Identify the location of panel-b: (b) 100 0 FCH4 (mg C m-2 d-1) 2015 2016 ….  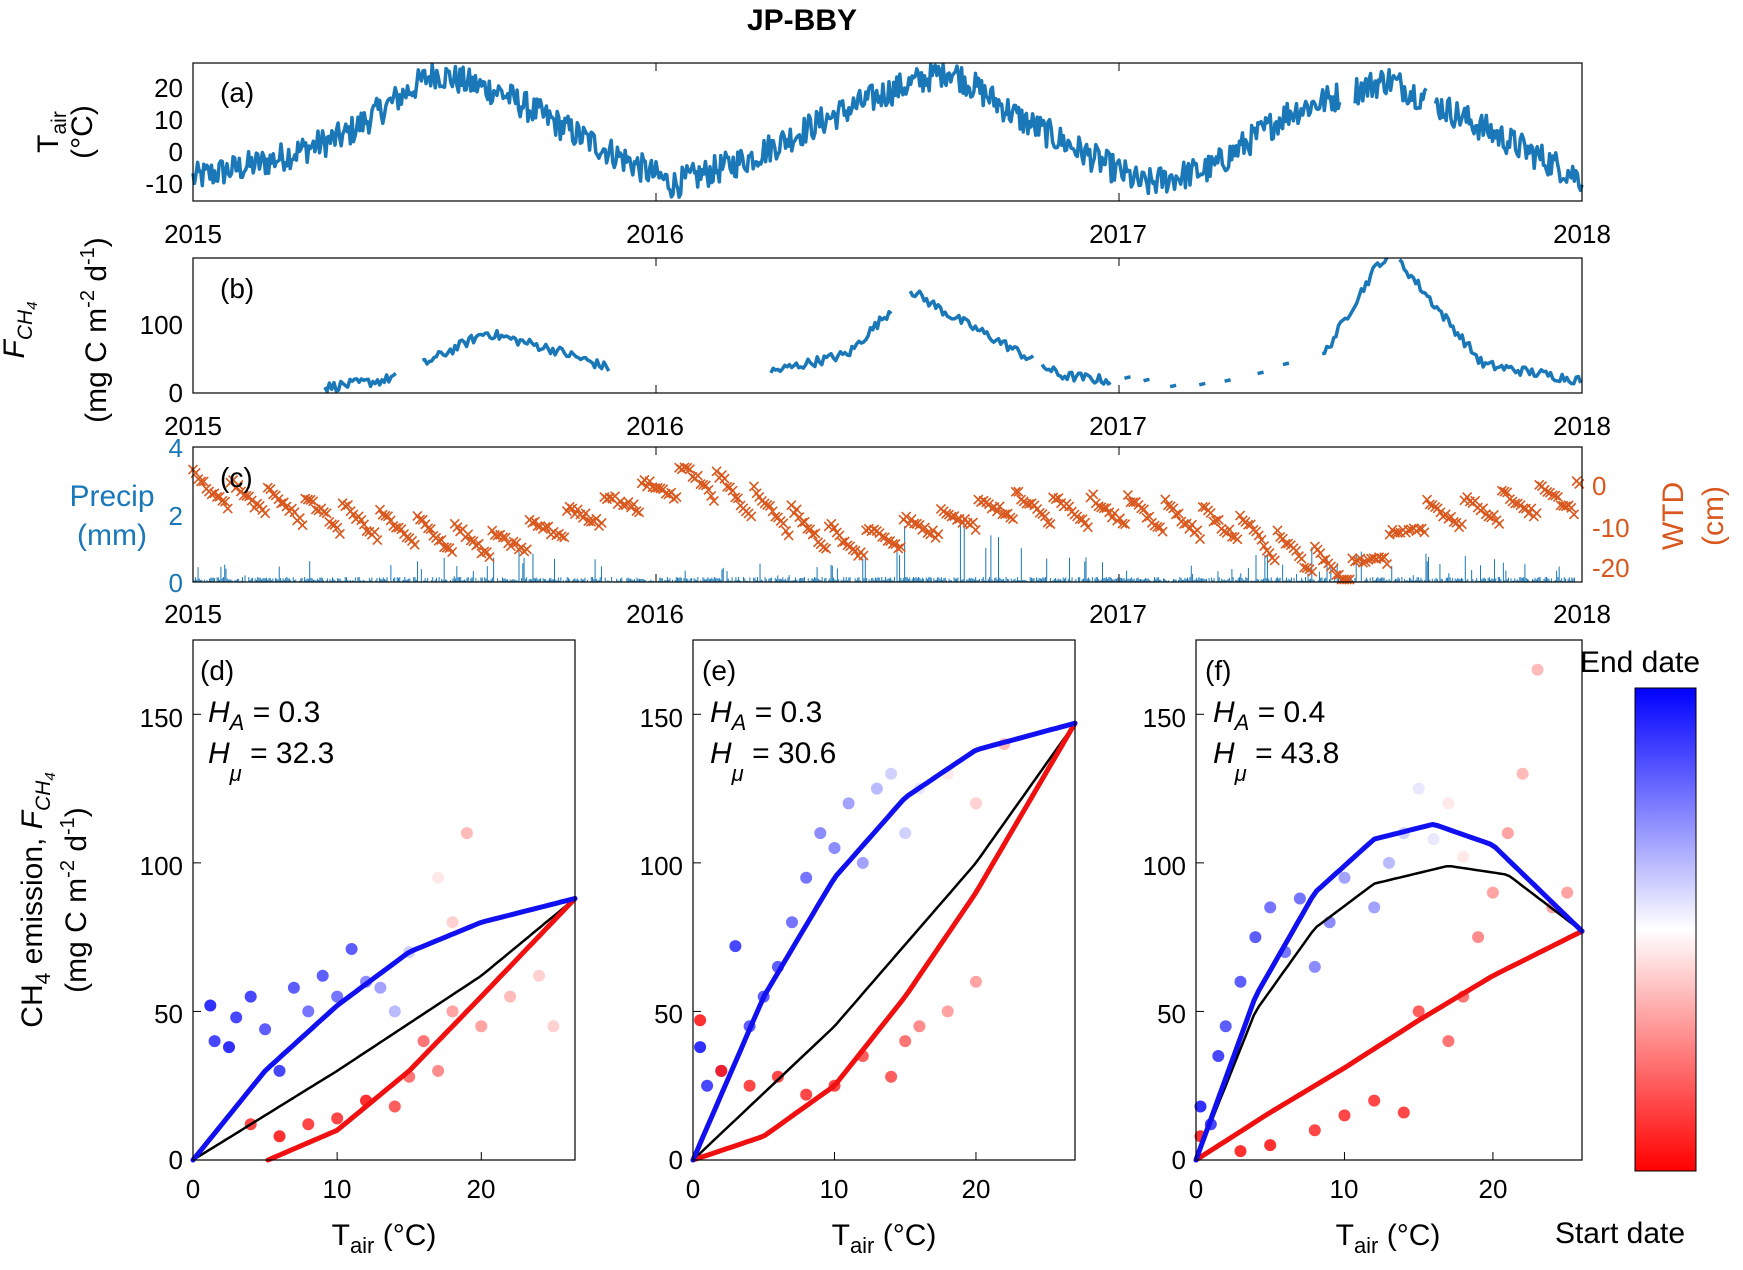
(805, 339).